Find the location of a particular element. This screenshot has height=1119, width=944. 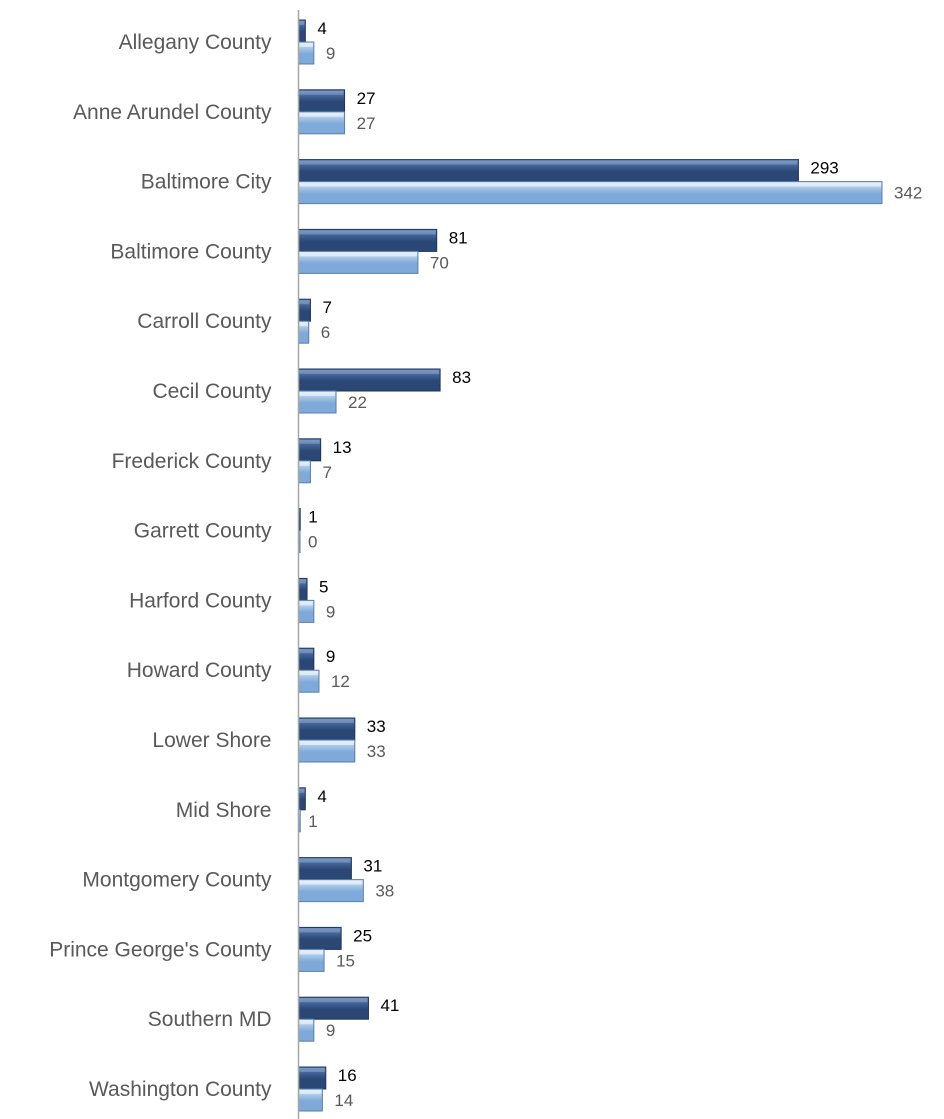

category-label: Carroll County is located at coordinates (204, 321).